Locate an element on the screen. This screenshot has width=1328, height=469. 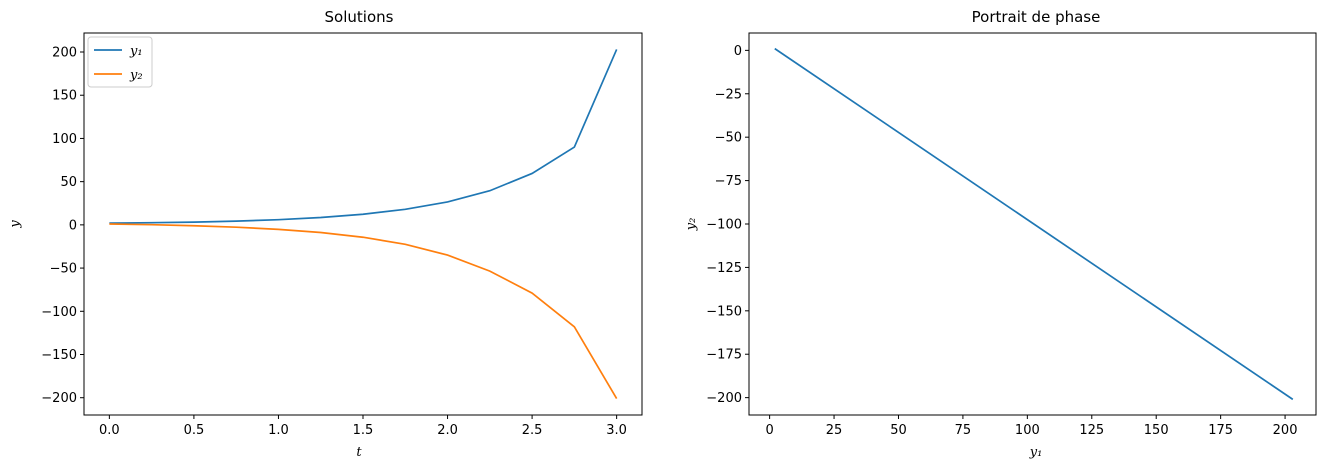
x-tick-label: 175 is located at coordinates (1220, 430).